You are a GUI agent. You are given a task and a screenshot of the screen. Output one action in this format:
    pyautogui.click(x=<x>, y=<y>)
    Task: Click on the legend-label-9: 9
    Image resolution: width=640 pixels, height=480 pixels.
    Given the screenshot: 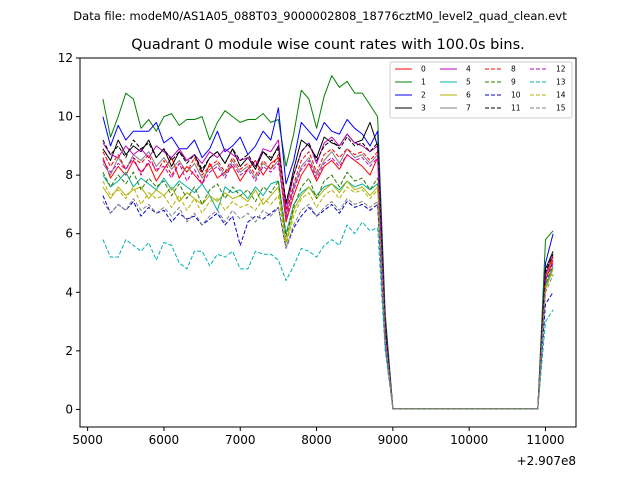 What is the action you would take?
    pyautogui.click(x=513, y=82)
    